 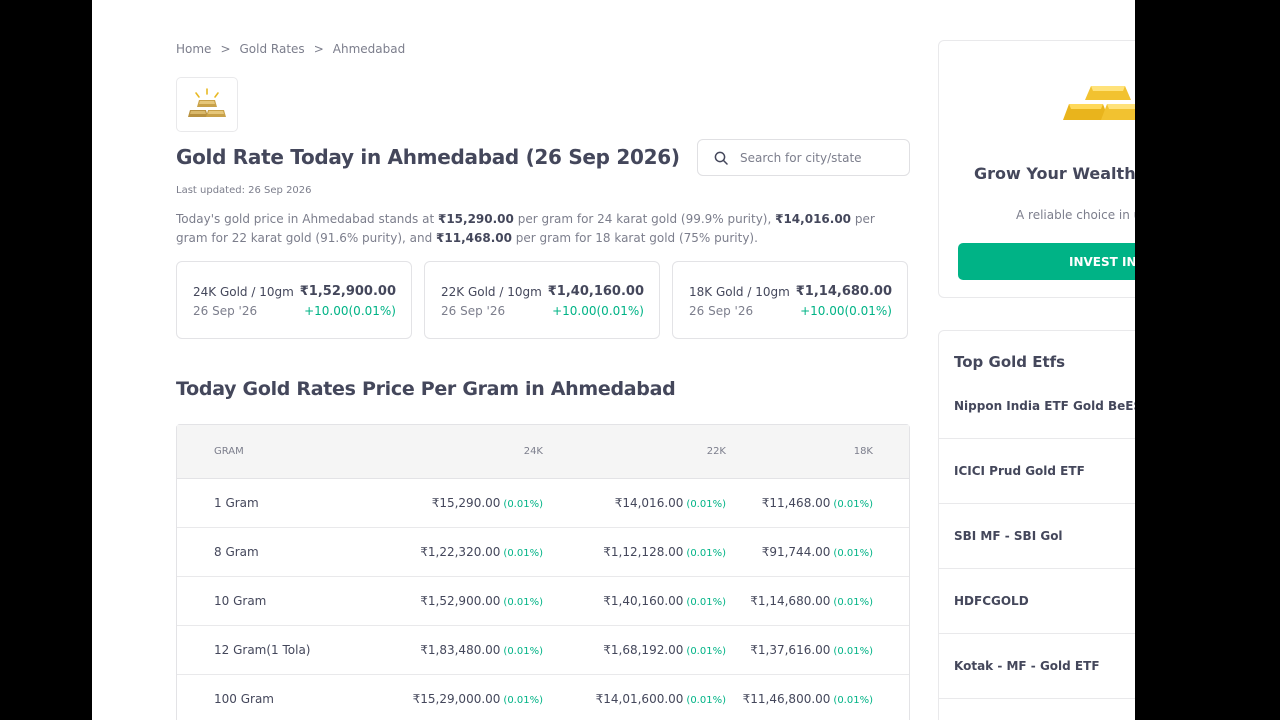 I want to click on cell-24k: ₹15,29,000.00 (0.01%), so click(x=430, y=699).